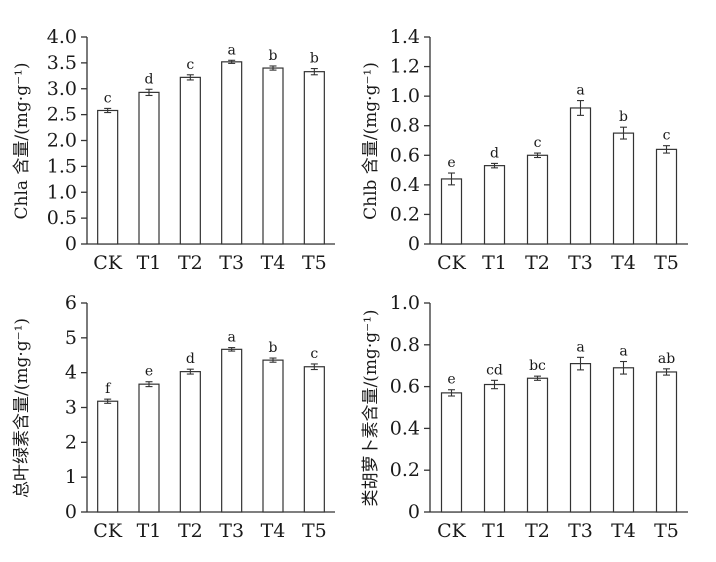 This screenshot has height=562, width=716. Describe the element at coordinates (62, 89) in the screenshot. I see `y-tick-label: 3.0` at that location.